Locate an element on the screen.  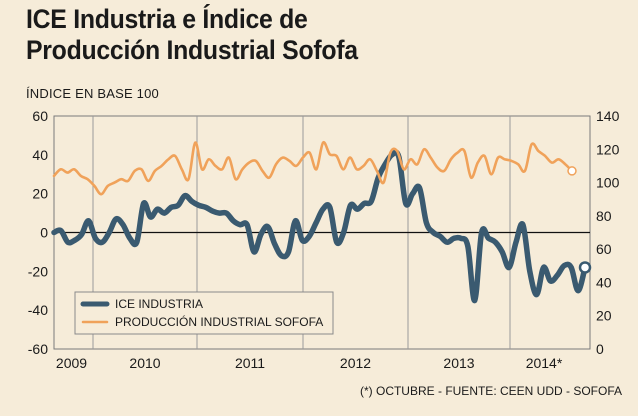
right-axis-tick-label: 80 is located at coordinates (604, 216).